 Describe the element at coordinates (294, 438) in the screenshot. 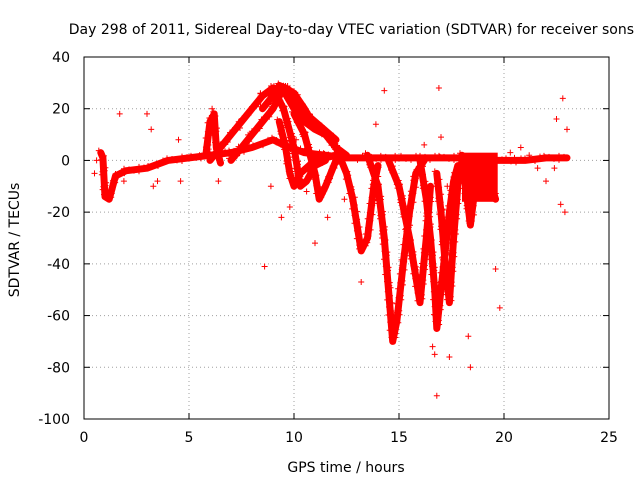

I see `x-tick-label: 10` at that location.